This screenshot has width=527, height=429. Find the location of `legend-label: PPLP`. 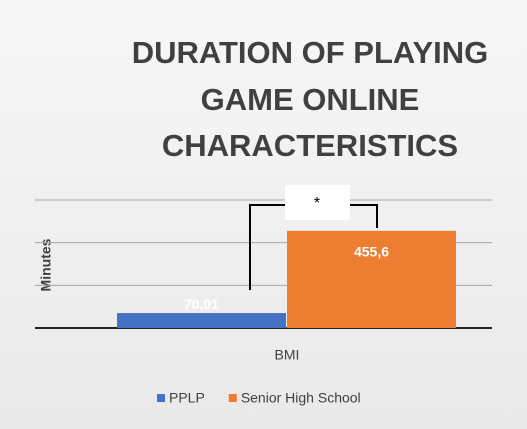

legend-label: PPLP is located at coordinates (187, 398).